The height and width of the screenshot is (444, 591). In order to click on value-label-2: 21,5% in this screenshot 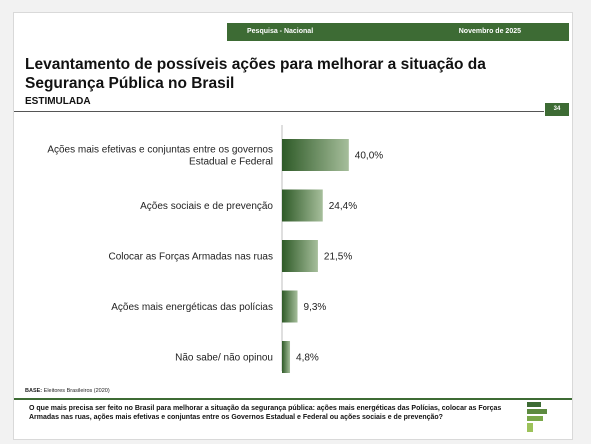, I will do `click(338, 257)`.